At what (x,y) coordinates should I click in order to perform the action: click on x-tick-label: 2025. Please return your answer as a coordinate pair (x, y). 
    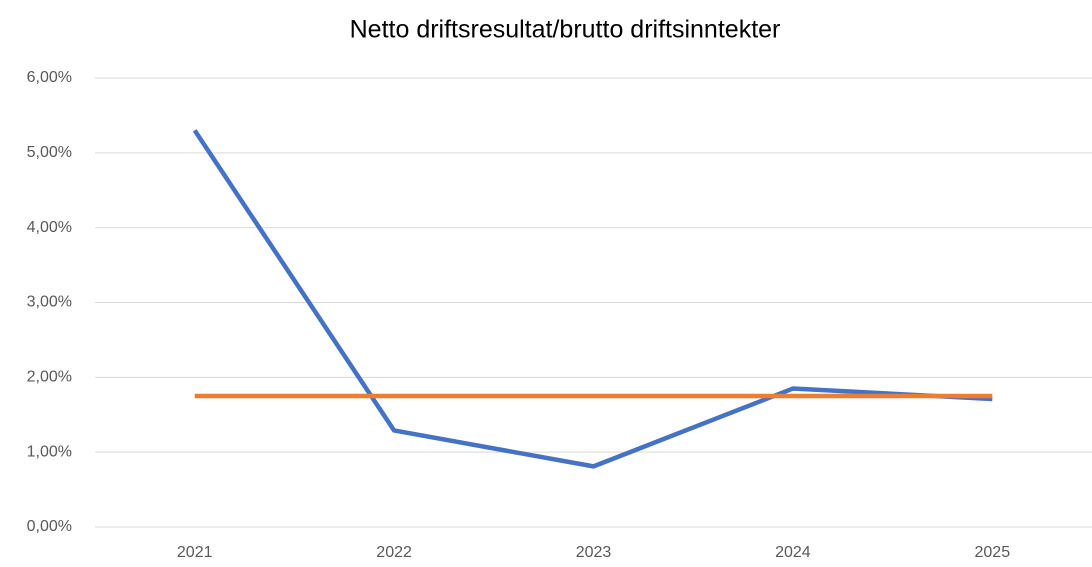
    Looking at the image, I should click on (993, 552).